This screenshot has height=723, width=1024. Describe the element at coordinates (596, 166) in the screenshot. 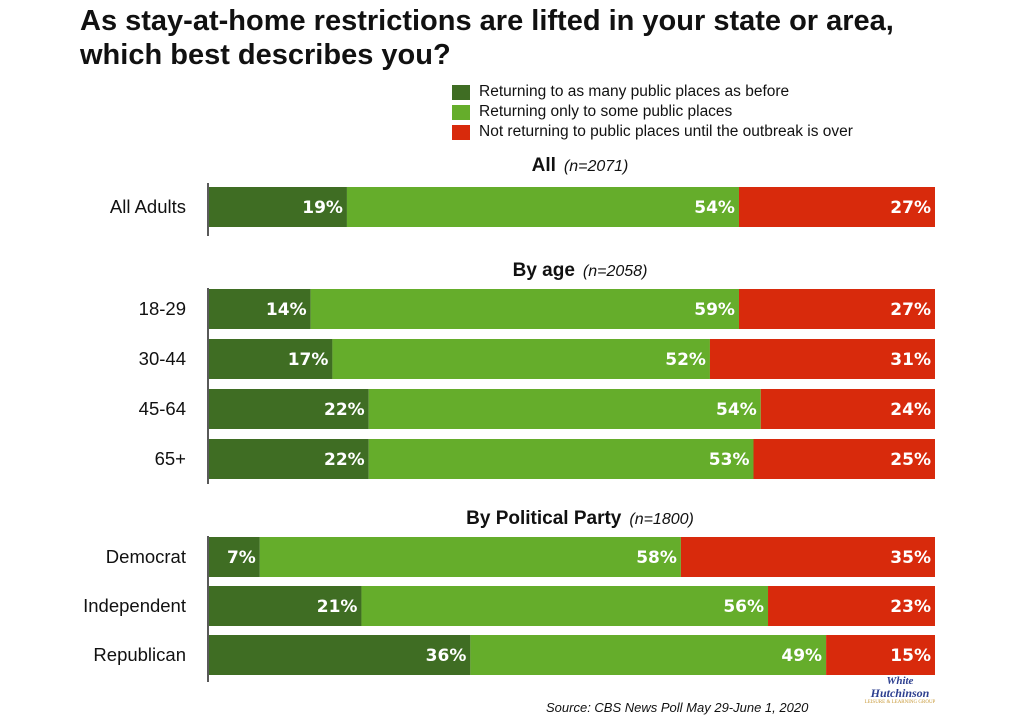

I see `group-sample-size: (n=2071)` at that location.